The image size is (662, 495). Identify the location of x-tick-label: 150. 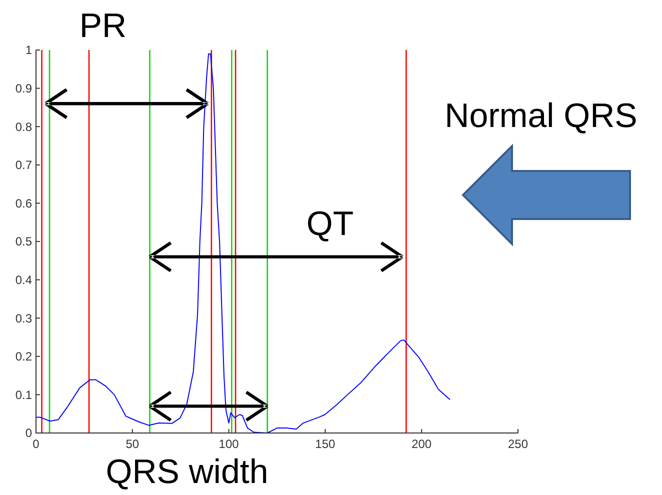
(325, 444).